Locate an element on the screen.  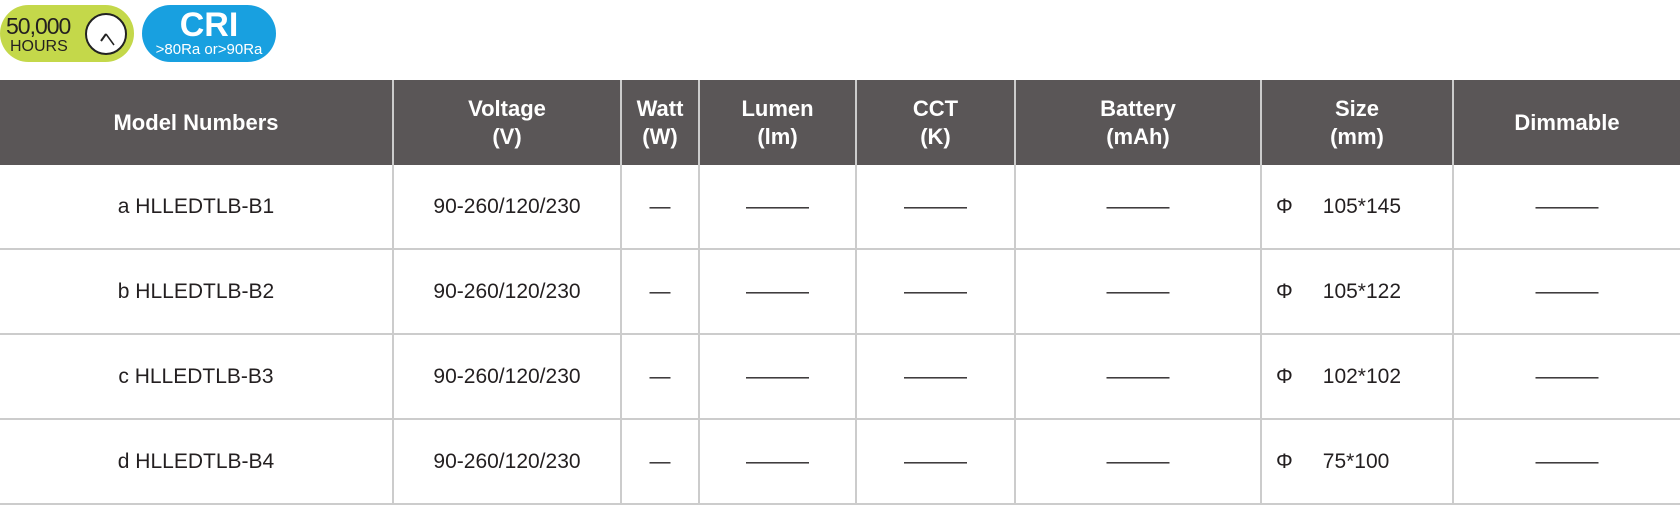
cell-size: Φ 105*145 is located at coordinates (1356, 207).